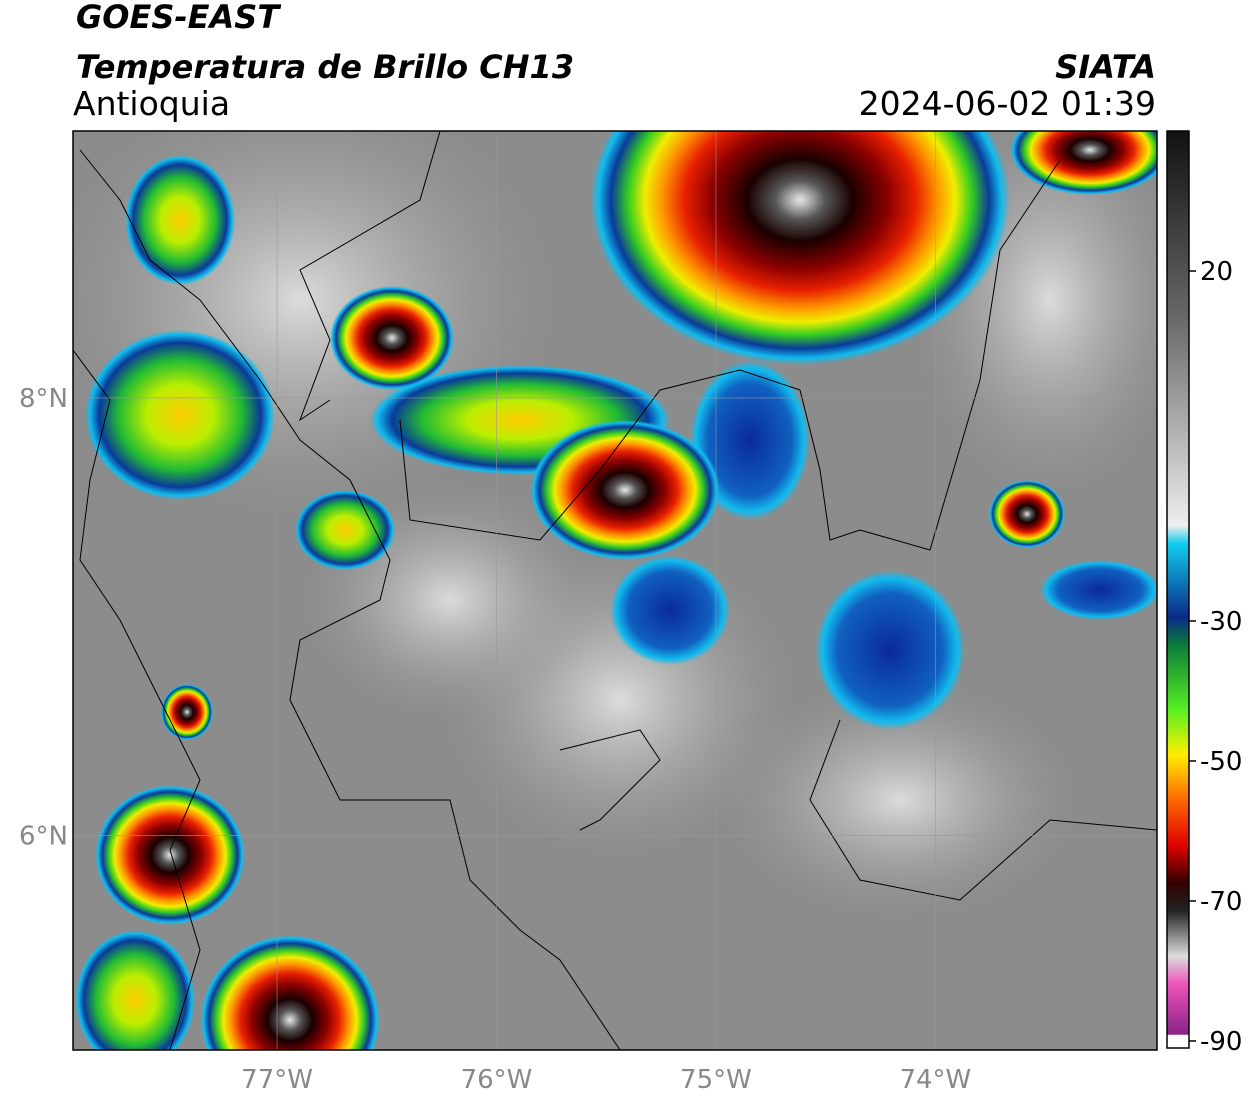 The height and width of the screenshot is (1099, 1252). I want to click on datetime-label: 2024-06-02 01:39, so click(1007, 103).